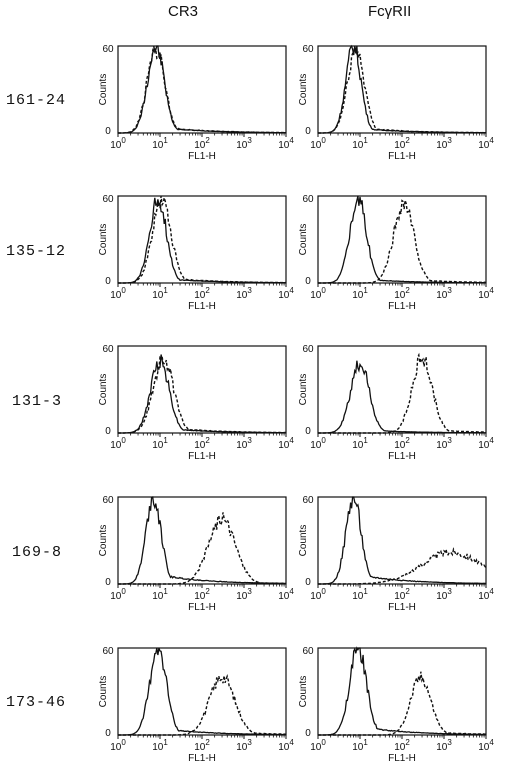 The height and width of the screenshot is (771, 520). What do you see at coordinates (36, 702) in the screenshot?
I see `row-label-173-46: 173-46` at bounding box center [36, 702].